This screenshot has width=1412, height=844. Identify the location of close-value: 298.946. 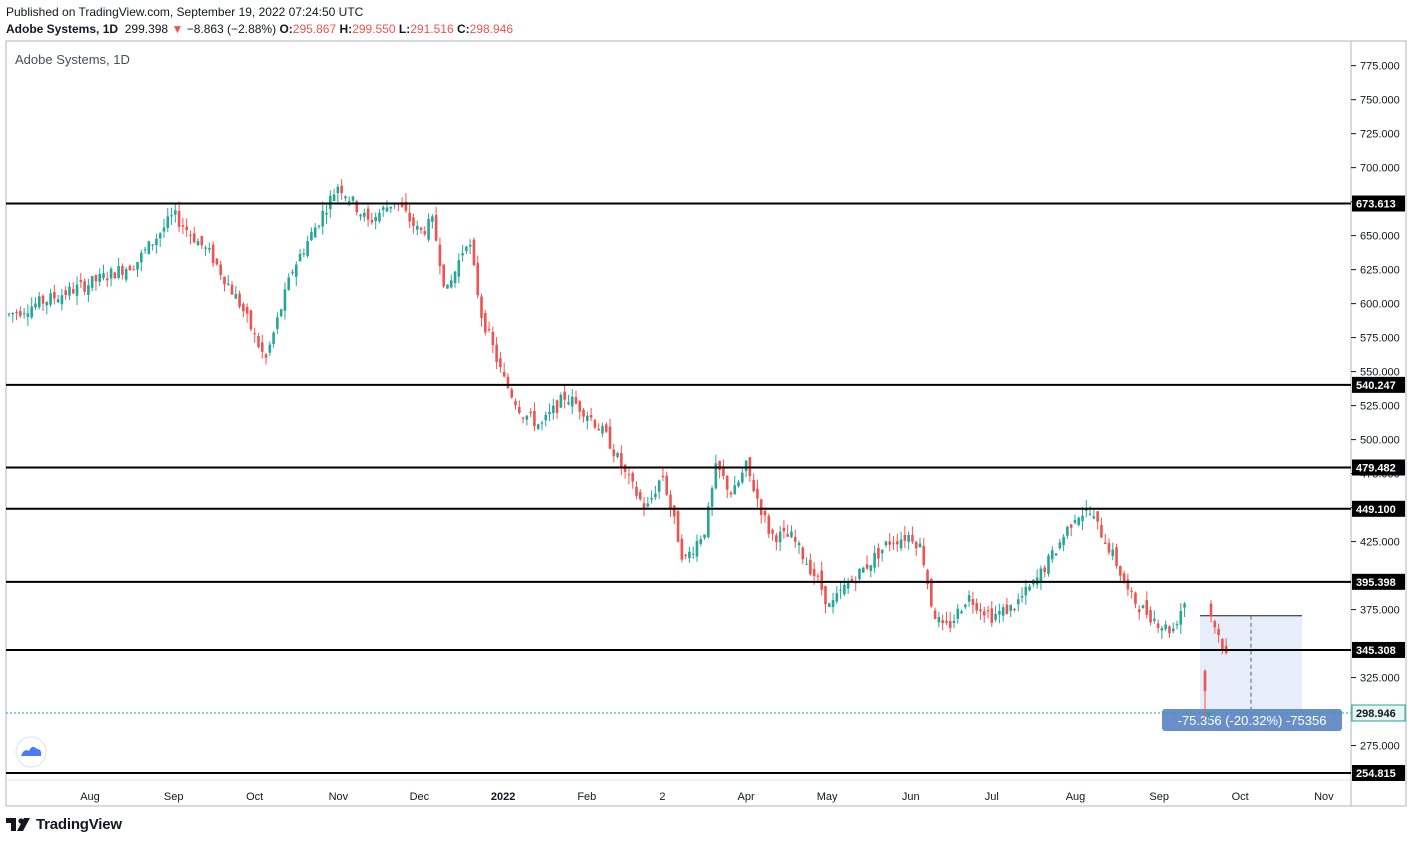
(491, 29).